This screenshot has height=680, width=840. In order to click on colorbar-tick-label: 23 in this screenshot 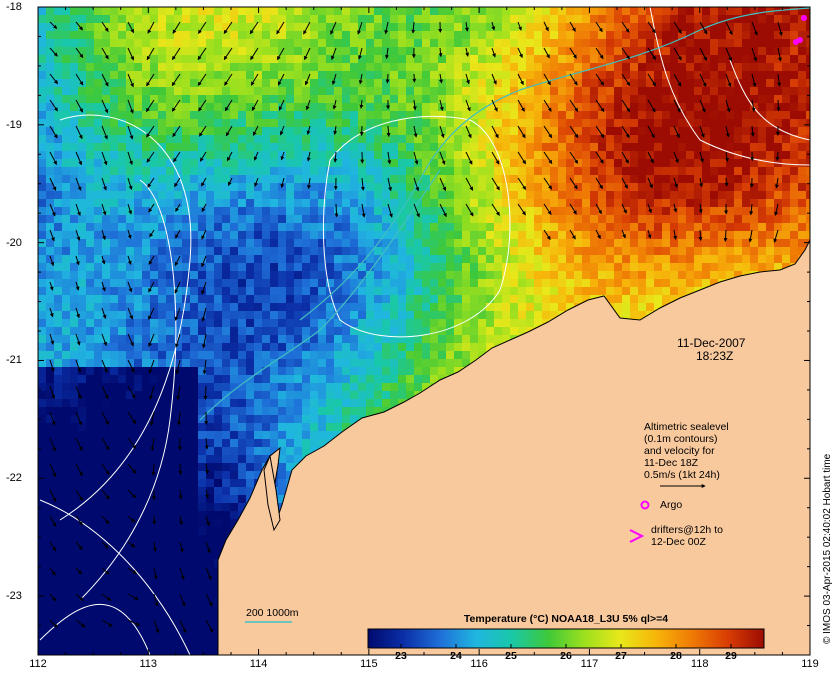, I will do `click(401, 656)`.